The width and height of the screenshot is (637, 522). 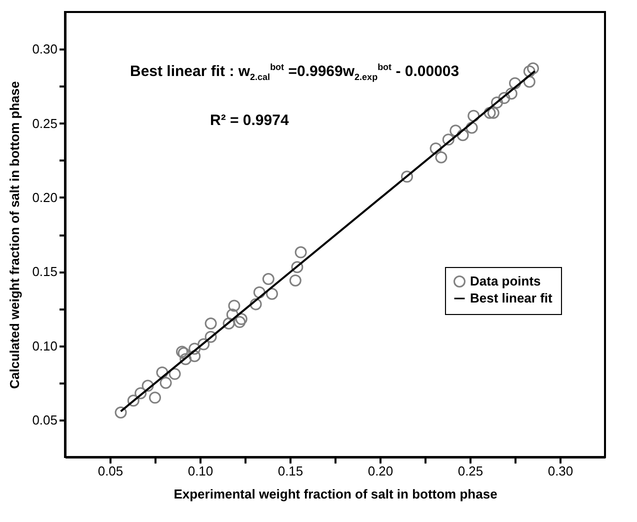 I want to click on legend-label: Best linear fit, so click(x=512, y=298).